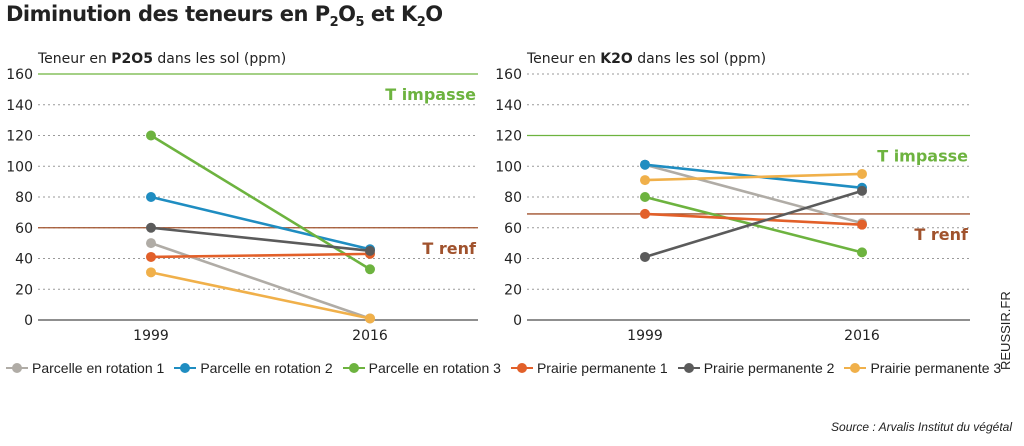 This screenshot has height=446, width=1024. What do you see at coordinates (434, 368) in the screenshot?
I see `legend-label: Parcelle en rotation 3` at bounding box center [434, 368].